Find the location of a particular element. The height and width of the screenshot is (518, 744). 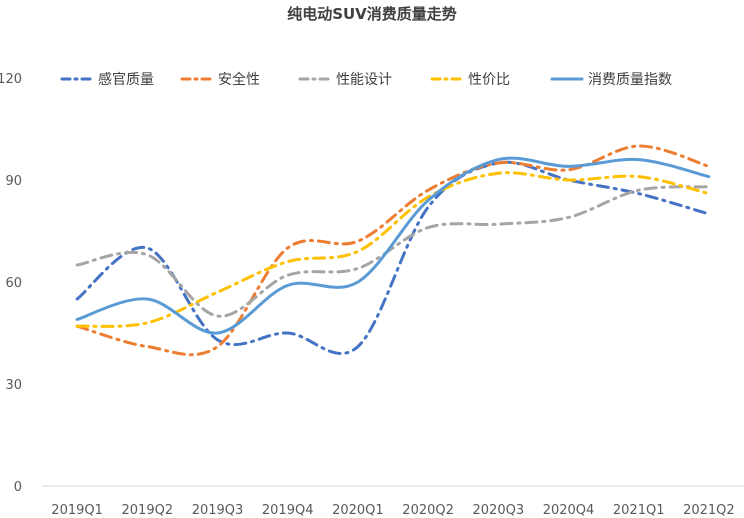

legend: 感官质量 安全性 性能设计 性价比 消费质量指数 is located at coordinates (366, 79).